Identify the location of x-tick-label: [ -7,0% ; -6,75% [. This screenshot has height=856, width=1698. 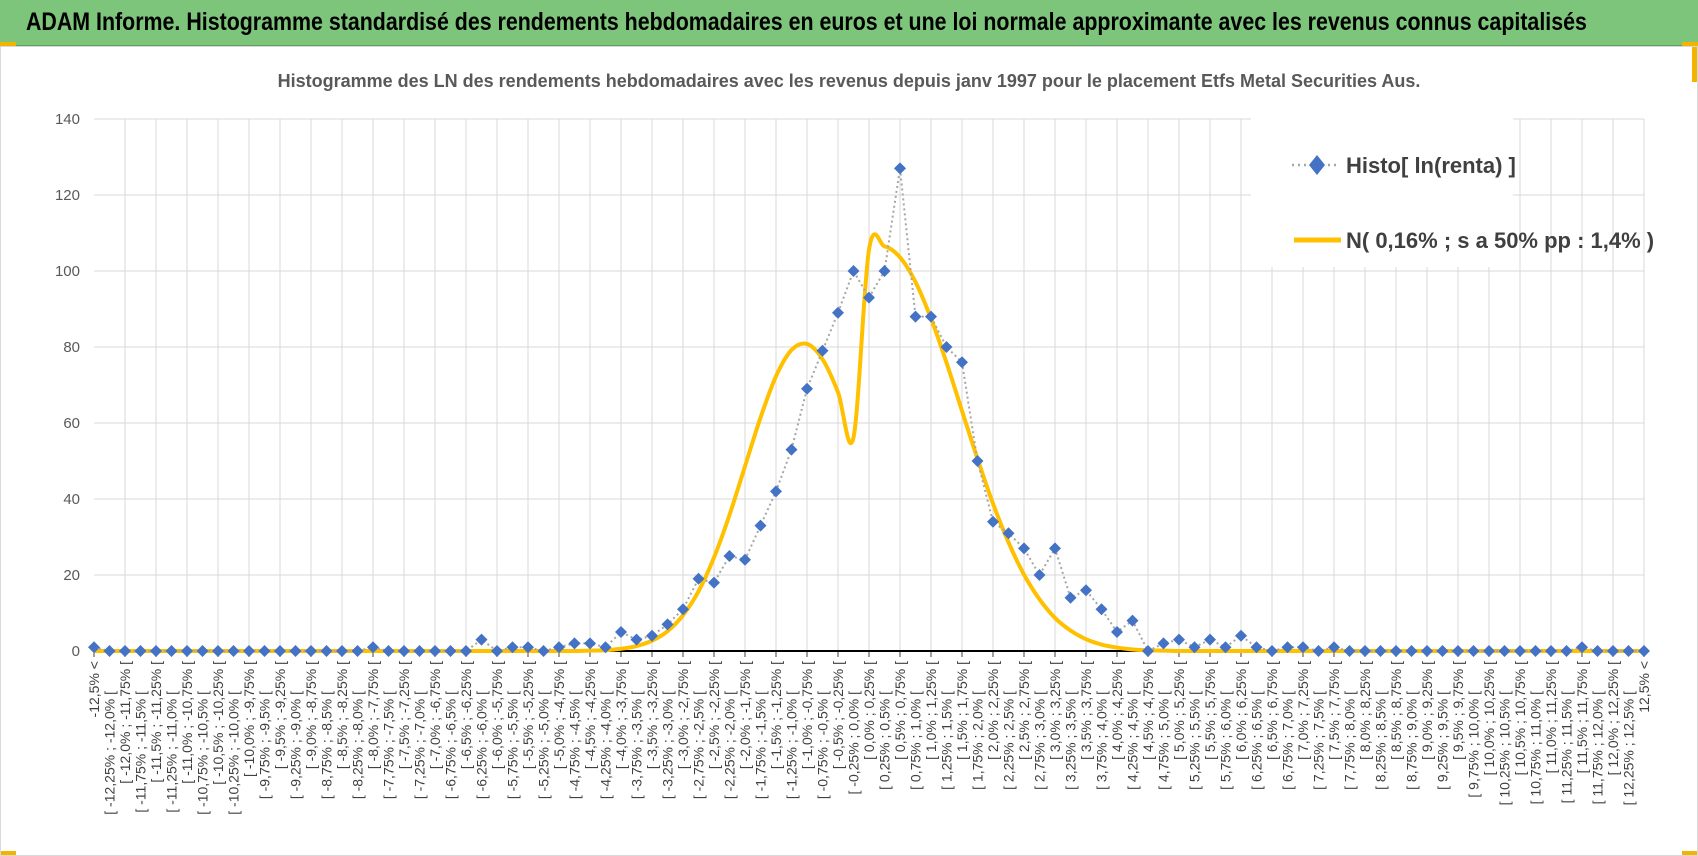
(435, 715).